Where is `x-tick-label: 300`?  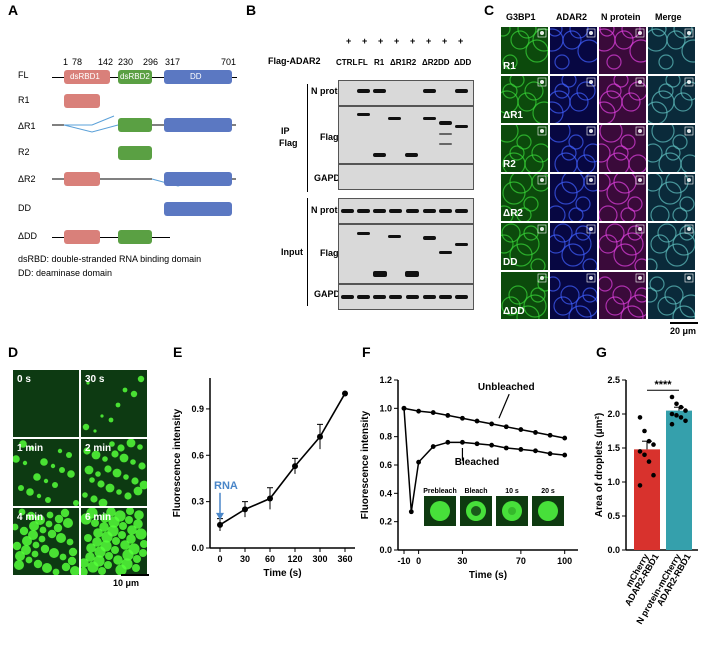
x-tick-label: 300 is located at coordinates (319, 559).